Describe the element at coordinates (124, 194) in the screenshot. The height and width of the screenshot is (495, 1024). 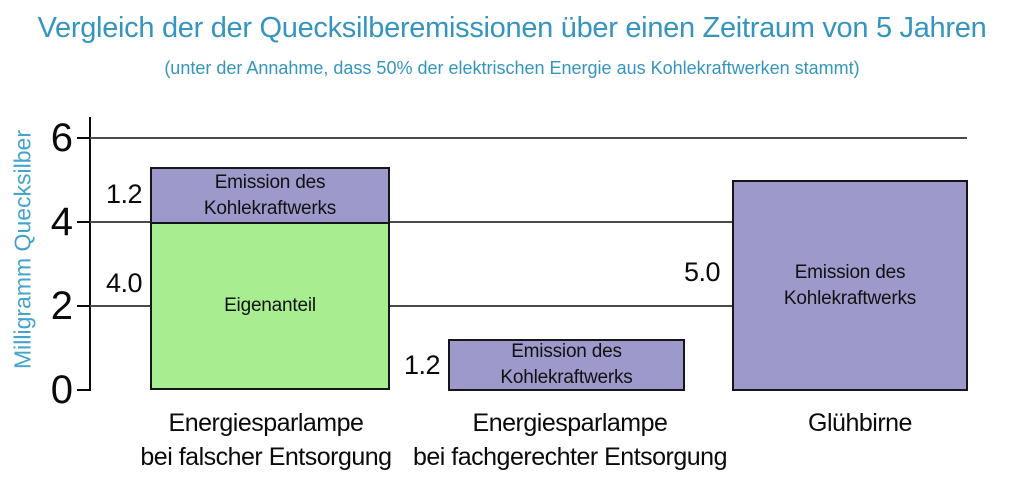
I see `bar1-emission-value: 1.2` at that location.